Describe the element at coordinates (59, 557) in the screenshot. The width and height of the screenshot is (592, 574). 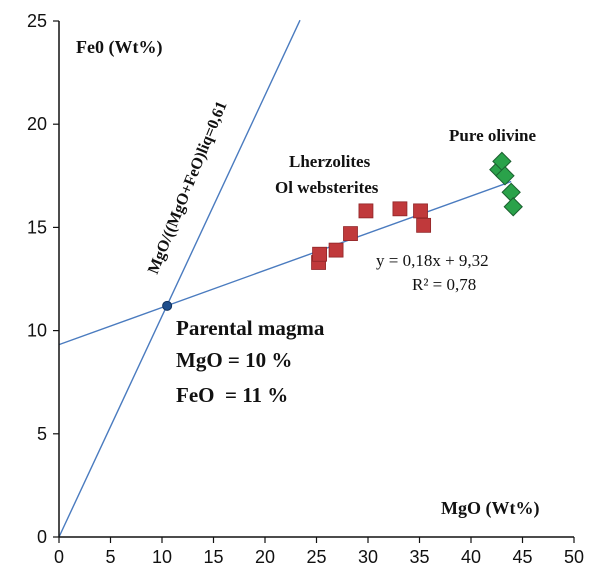
I see `x-tick-label: 0` at that location.